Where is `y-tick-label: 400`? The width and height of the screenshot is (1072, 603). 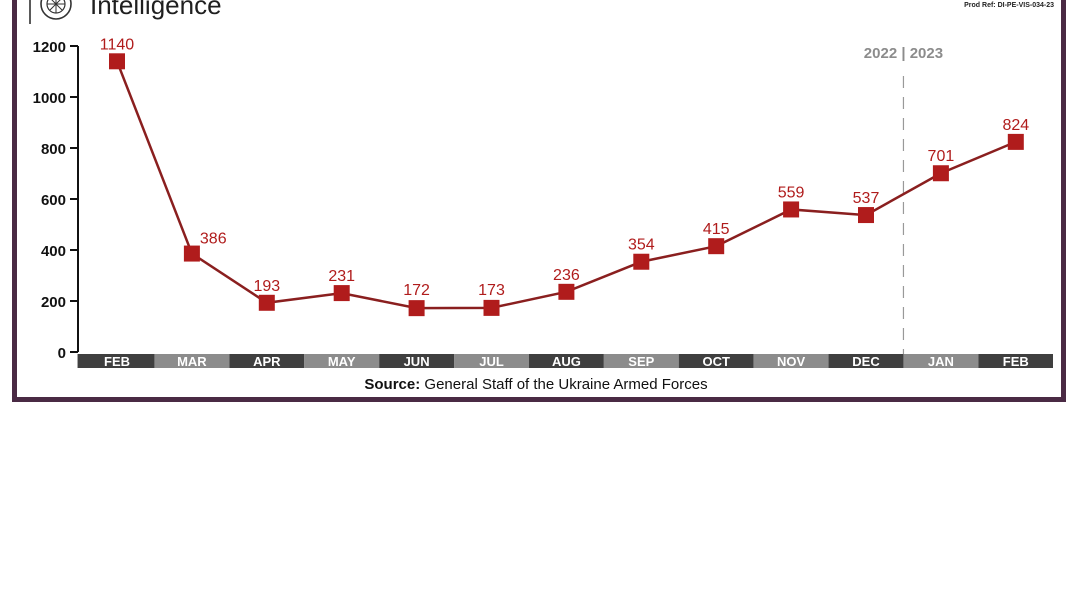
y-tick-label: 400 is located at coordinates (53, 251).